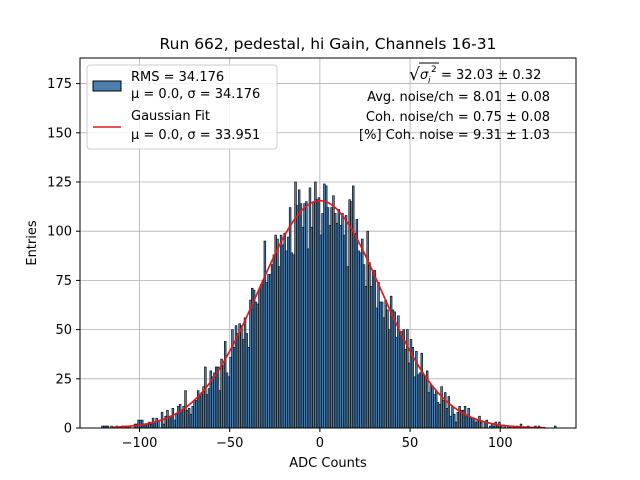  Describe the element at coordinates (32, 243) in the screenshot. I see `y-axis-label: Entries` at that location.